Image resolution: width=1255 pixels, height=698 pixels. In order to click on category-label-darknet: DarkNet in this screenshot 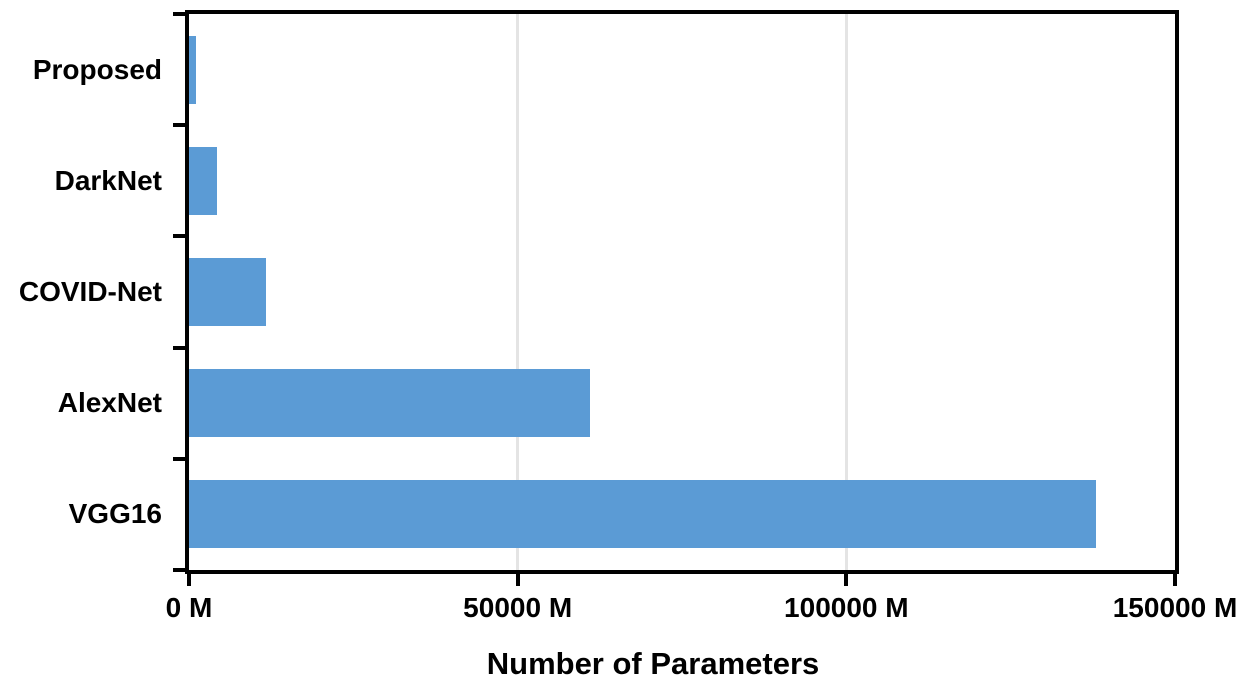, I will do `click(108, 180)`.